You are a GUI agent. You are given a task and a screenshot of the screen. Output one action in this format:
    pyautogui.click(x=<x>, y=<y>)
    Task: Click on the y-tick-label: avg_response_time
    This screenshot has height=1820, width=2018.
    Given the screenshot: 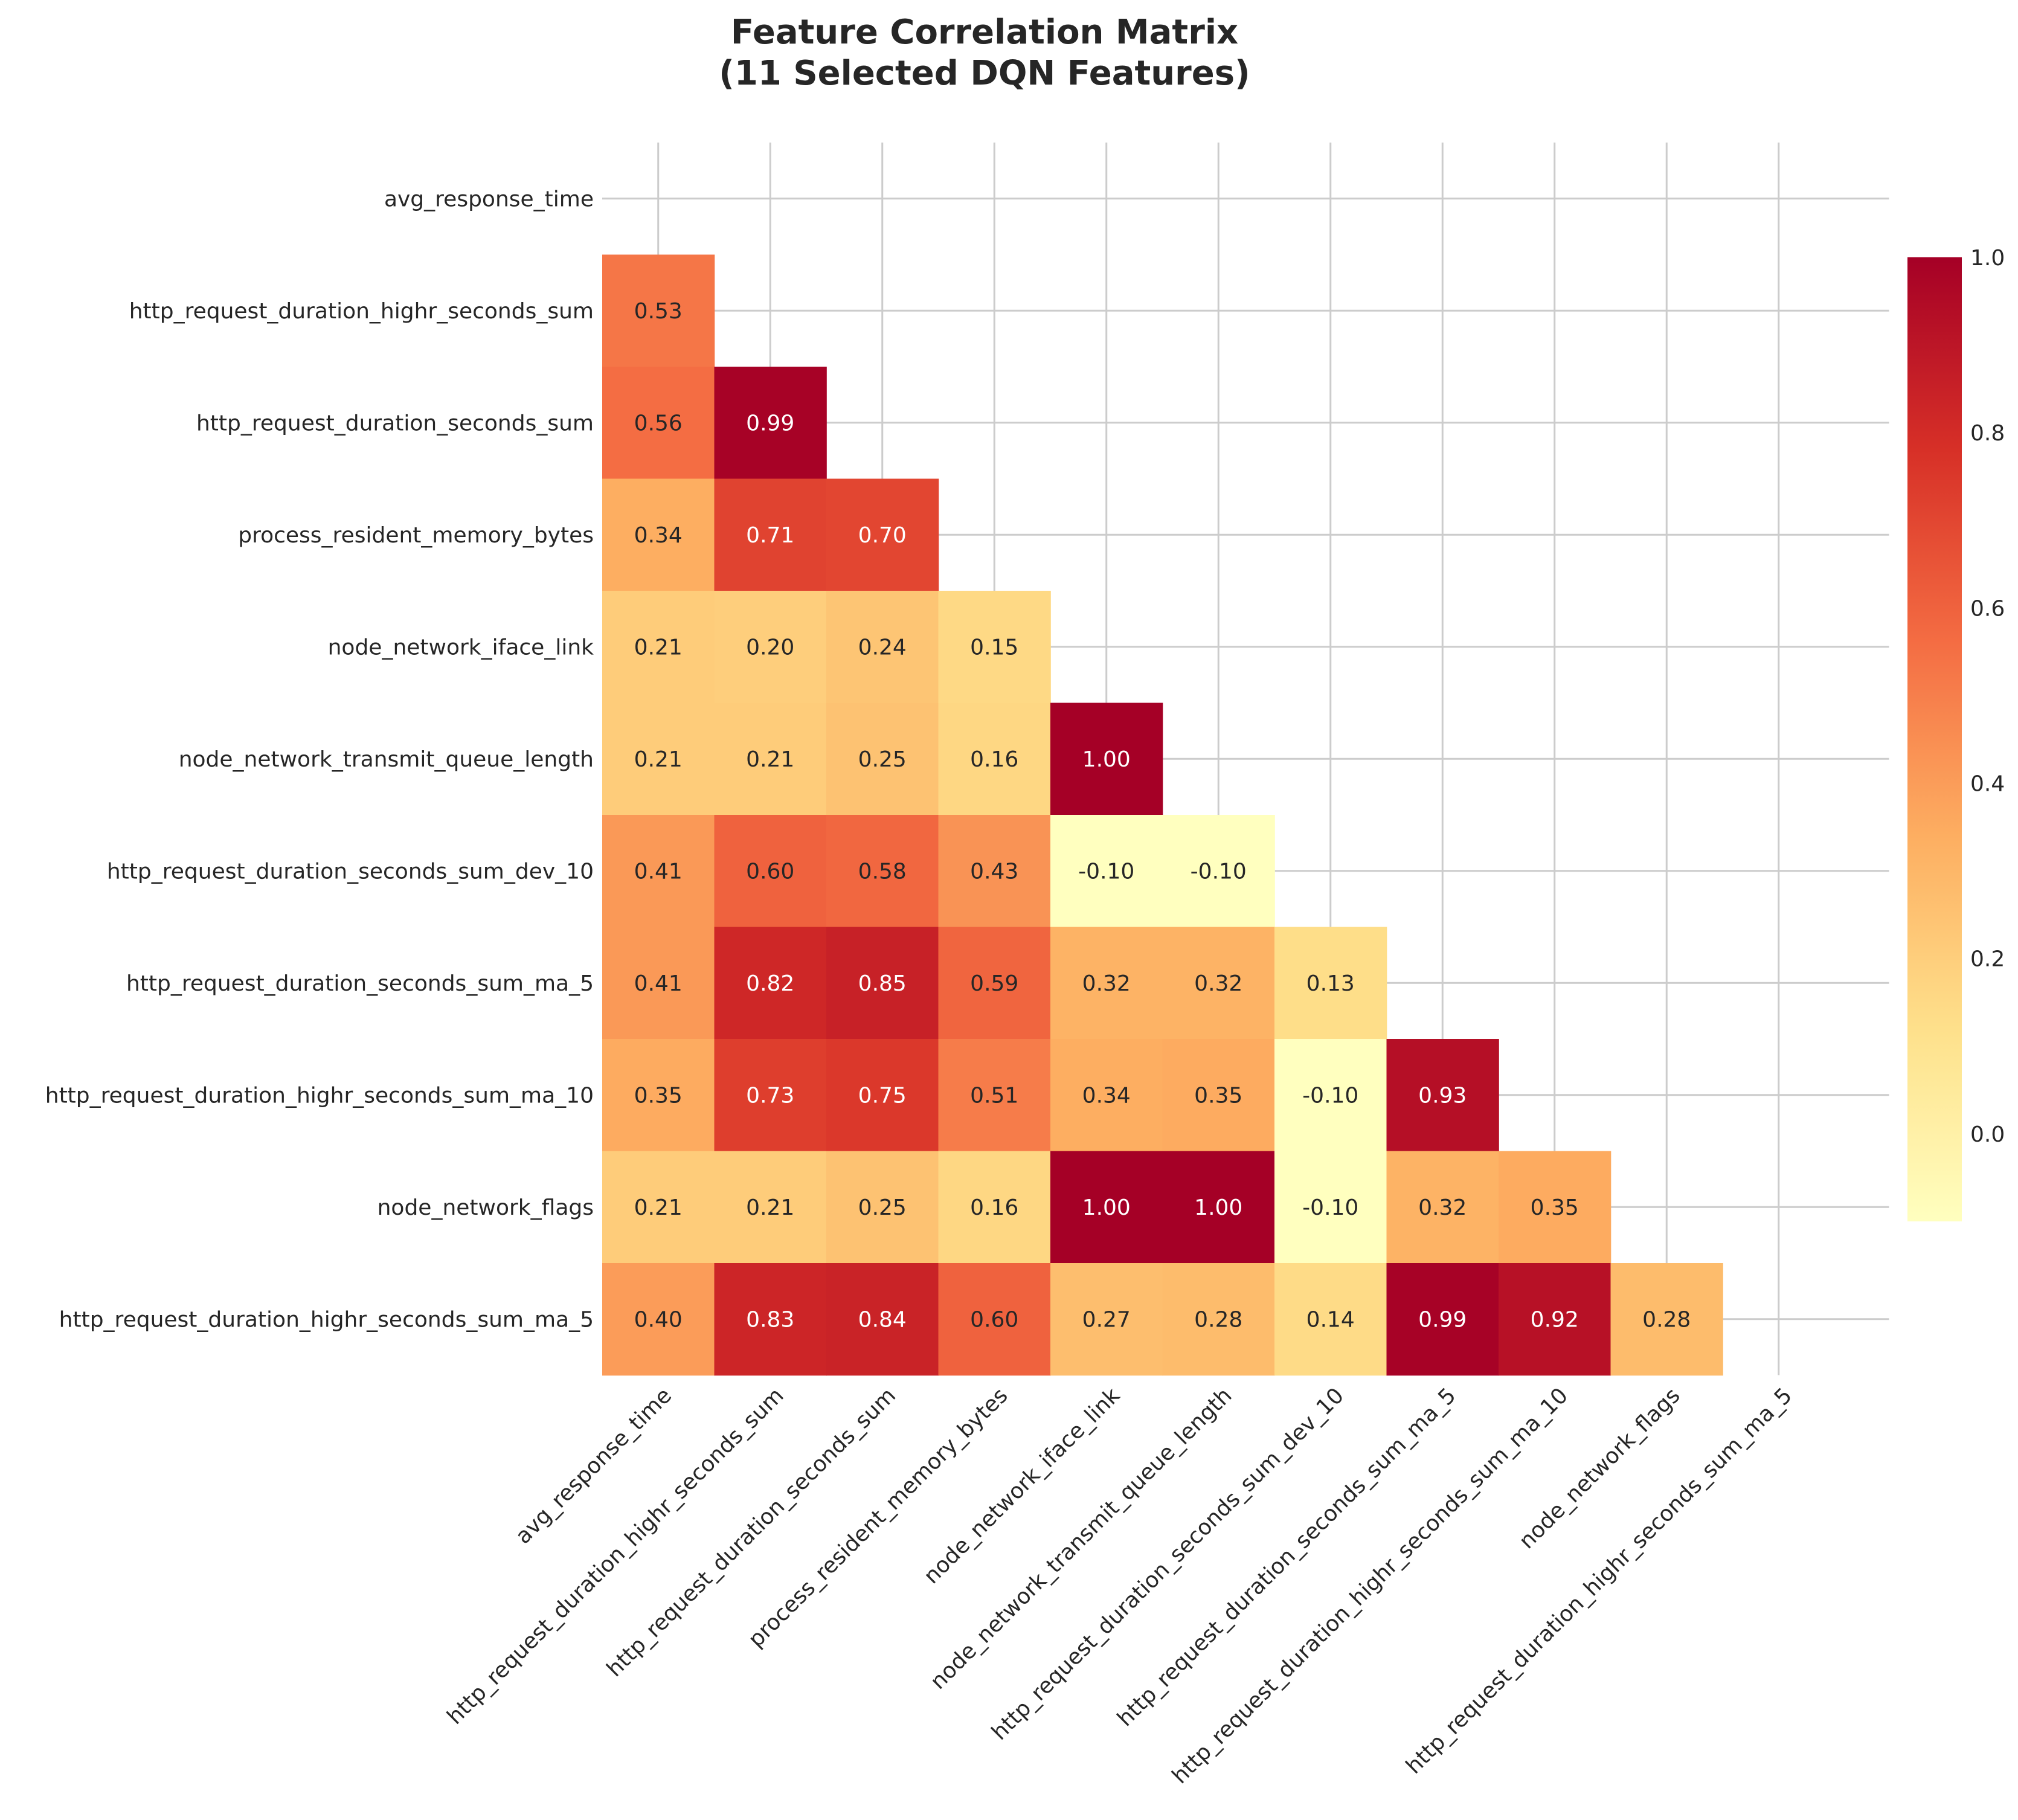 What is the action you would take?
    pyautogui.click(x=489, y=199)
    